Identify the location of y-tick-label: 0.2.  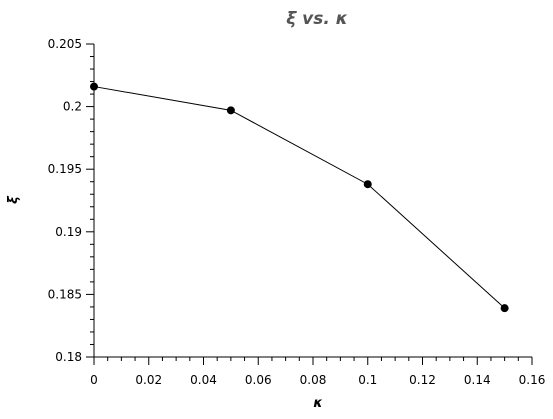
(72, 107).